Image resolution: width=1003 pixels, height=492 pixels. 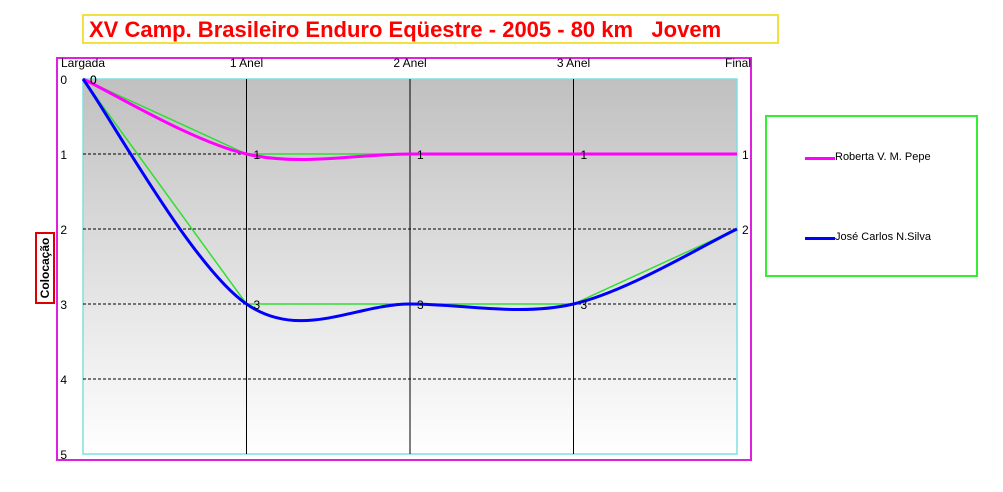 I want to click on y-tick-label: 5, so click(x=63, y=455).